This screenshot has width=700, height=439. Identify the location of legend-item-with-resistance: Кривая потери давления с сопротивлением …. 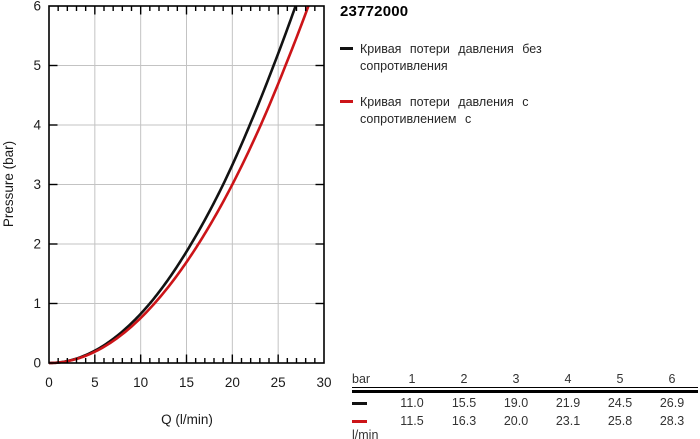
(485, 111).